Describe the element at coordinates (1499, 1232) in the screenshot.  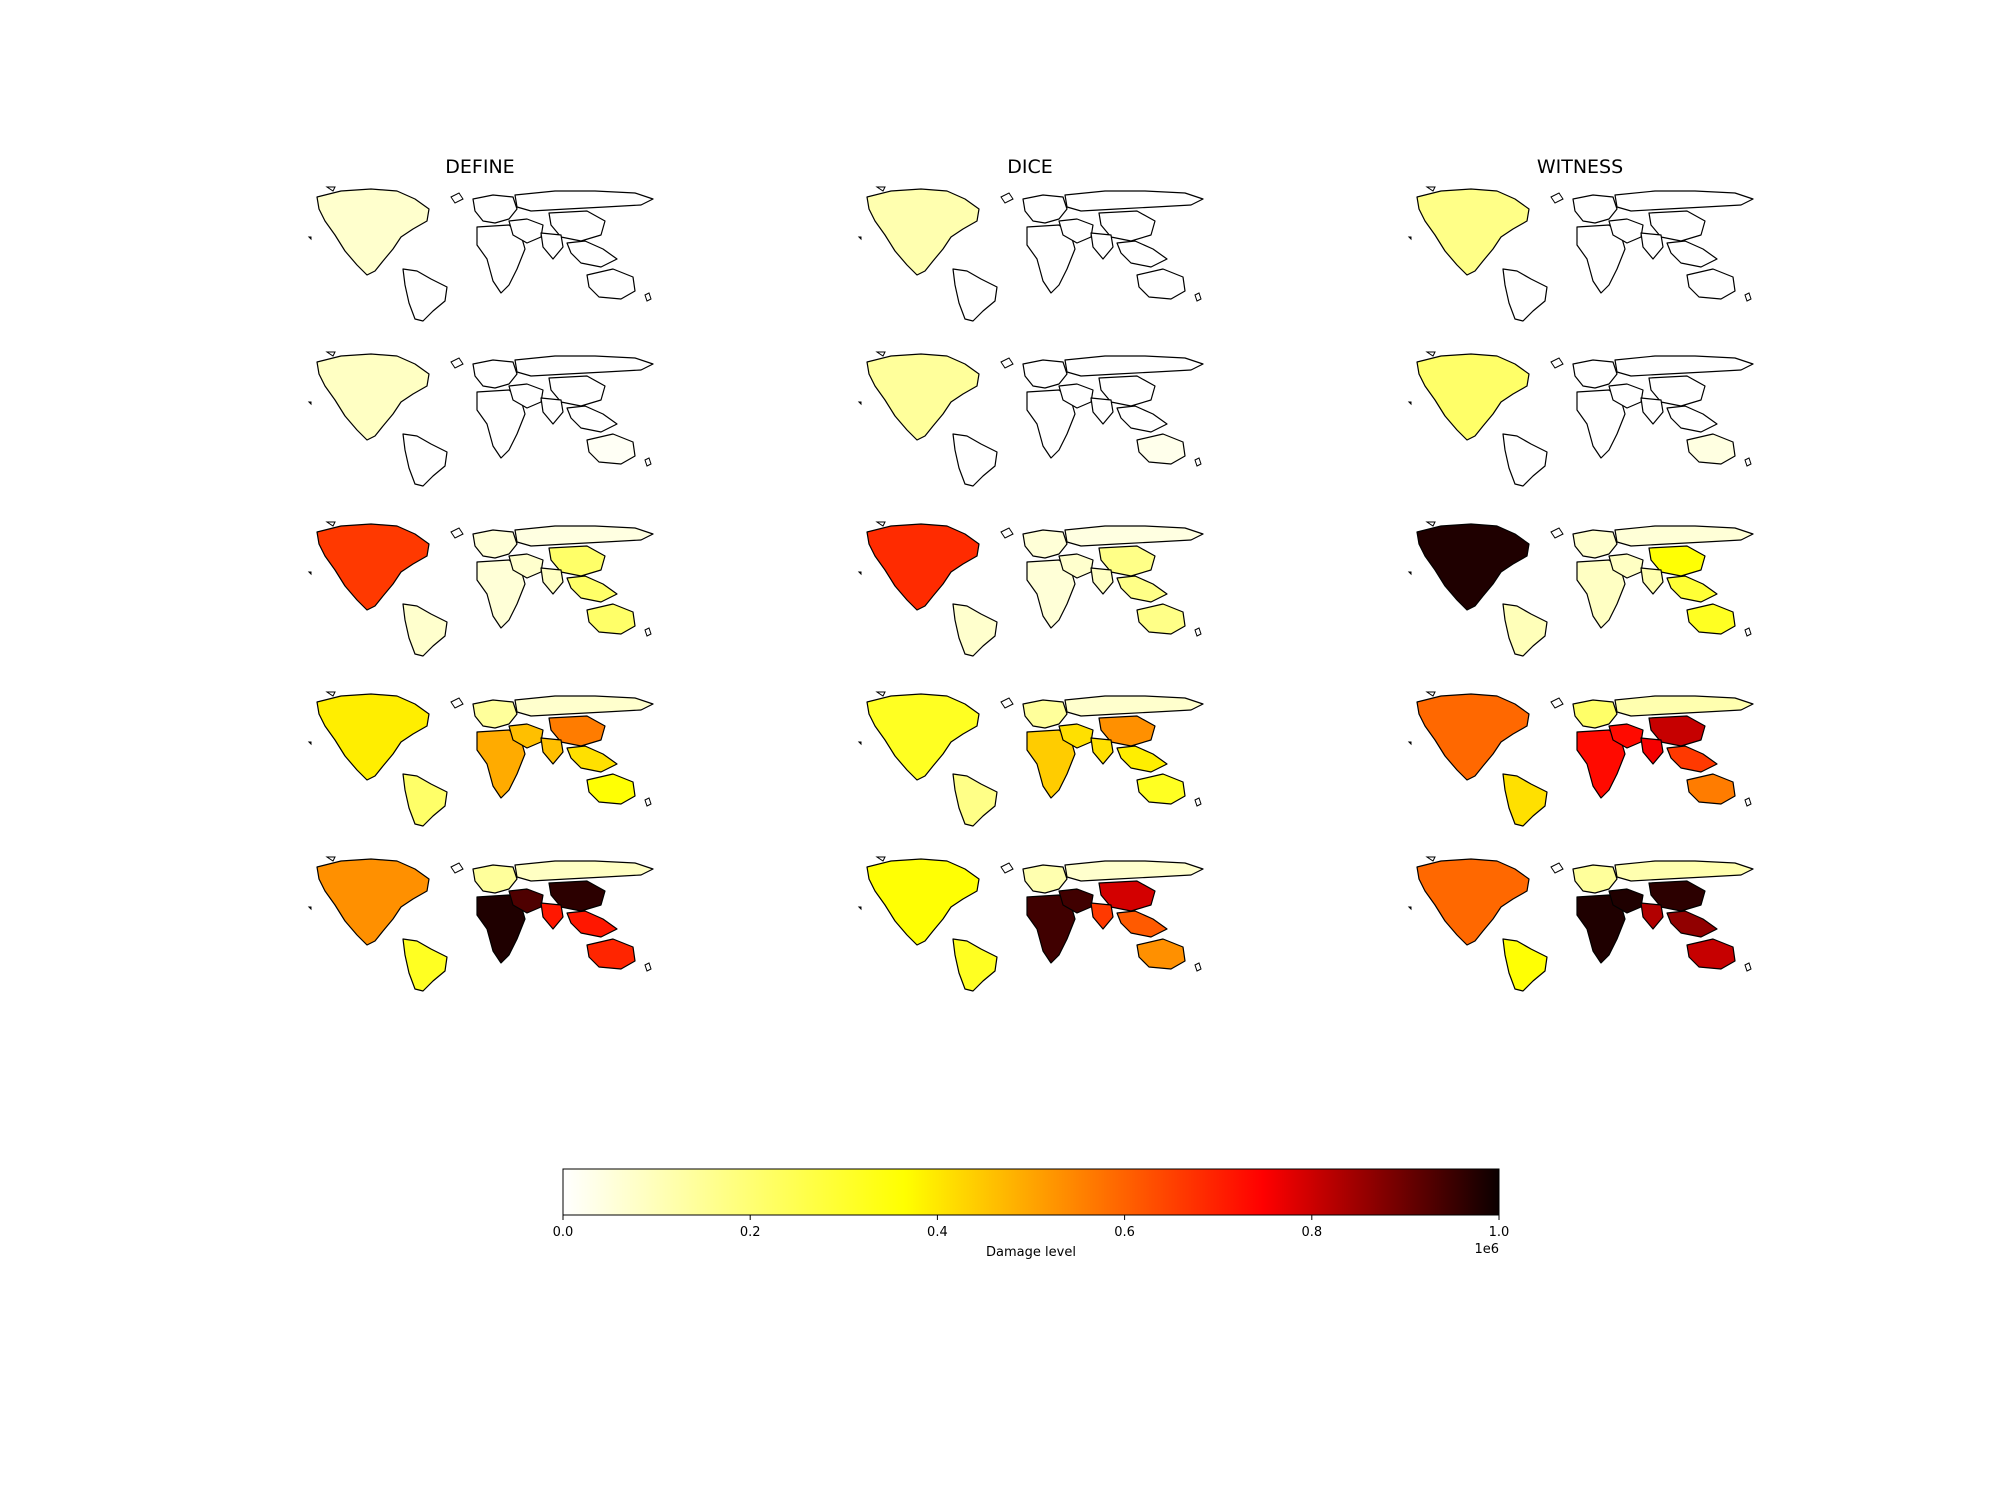
I see `colorbar-tick-label: 1.0` at that location.